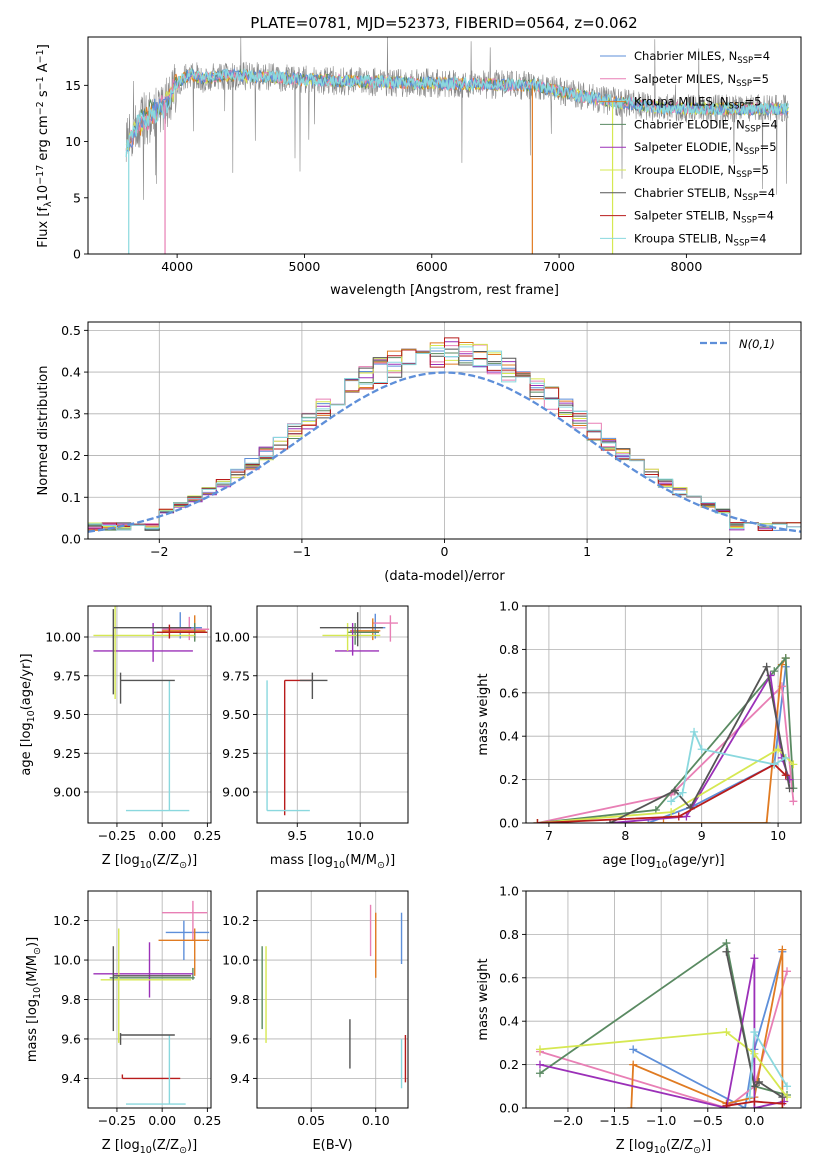 This screenshot has width=819, height=1170. What do you see at coordinates (444, 576) in the screenshot?
I see `x-axis-label: (data-model)/error` at bounding box center [444, 576].